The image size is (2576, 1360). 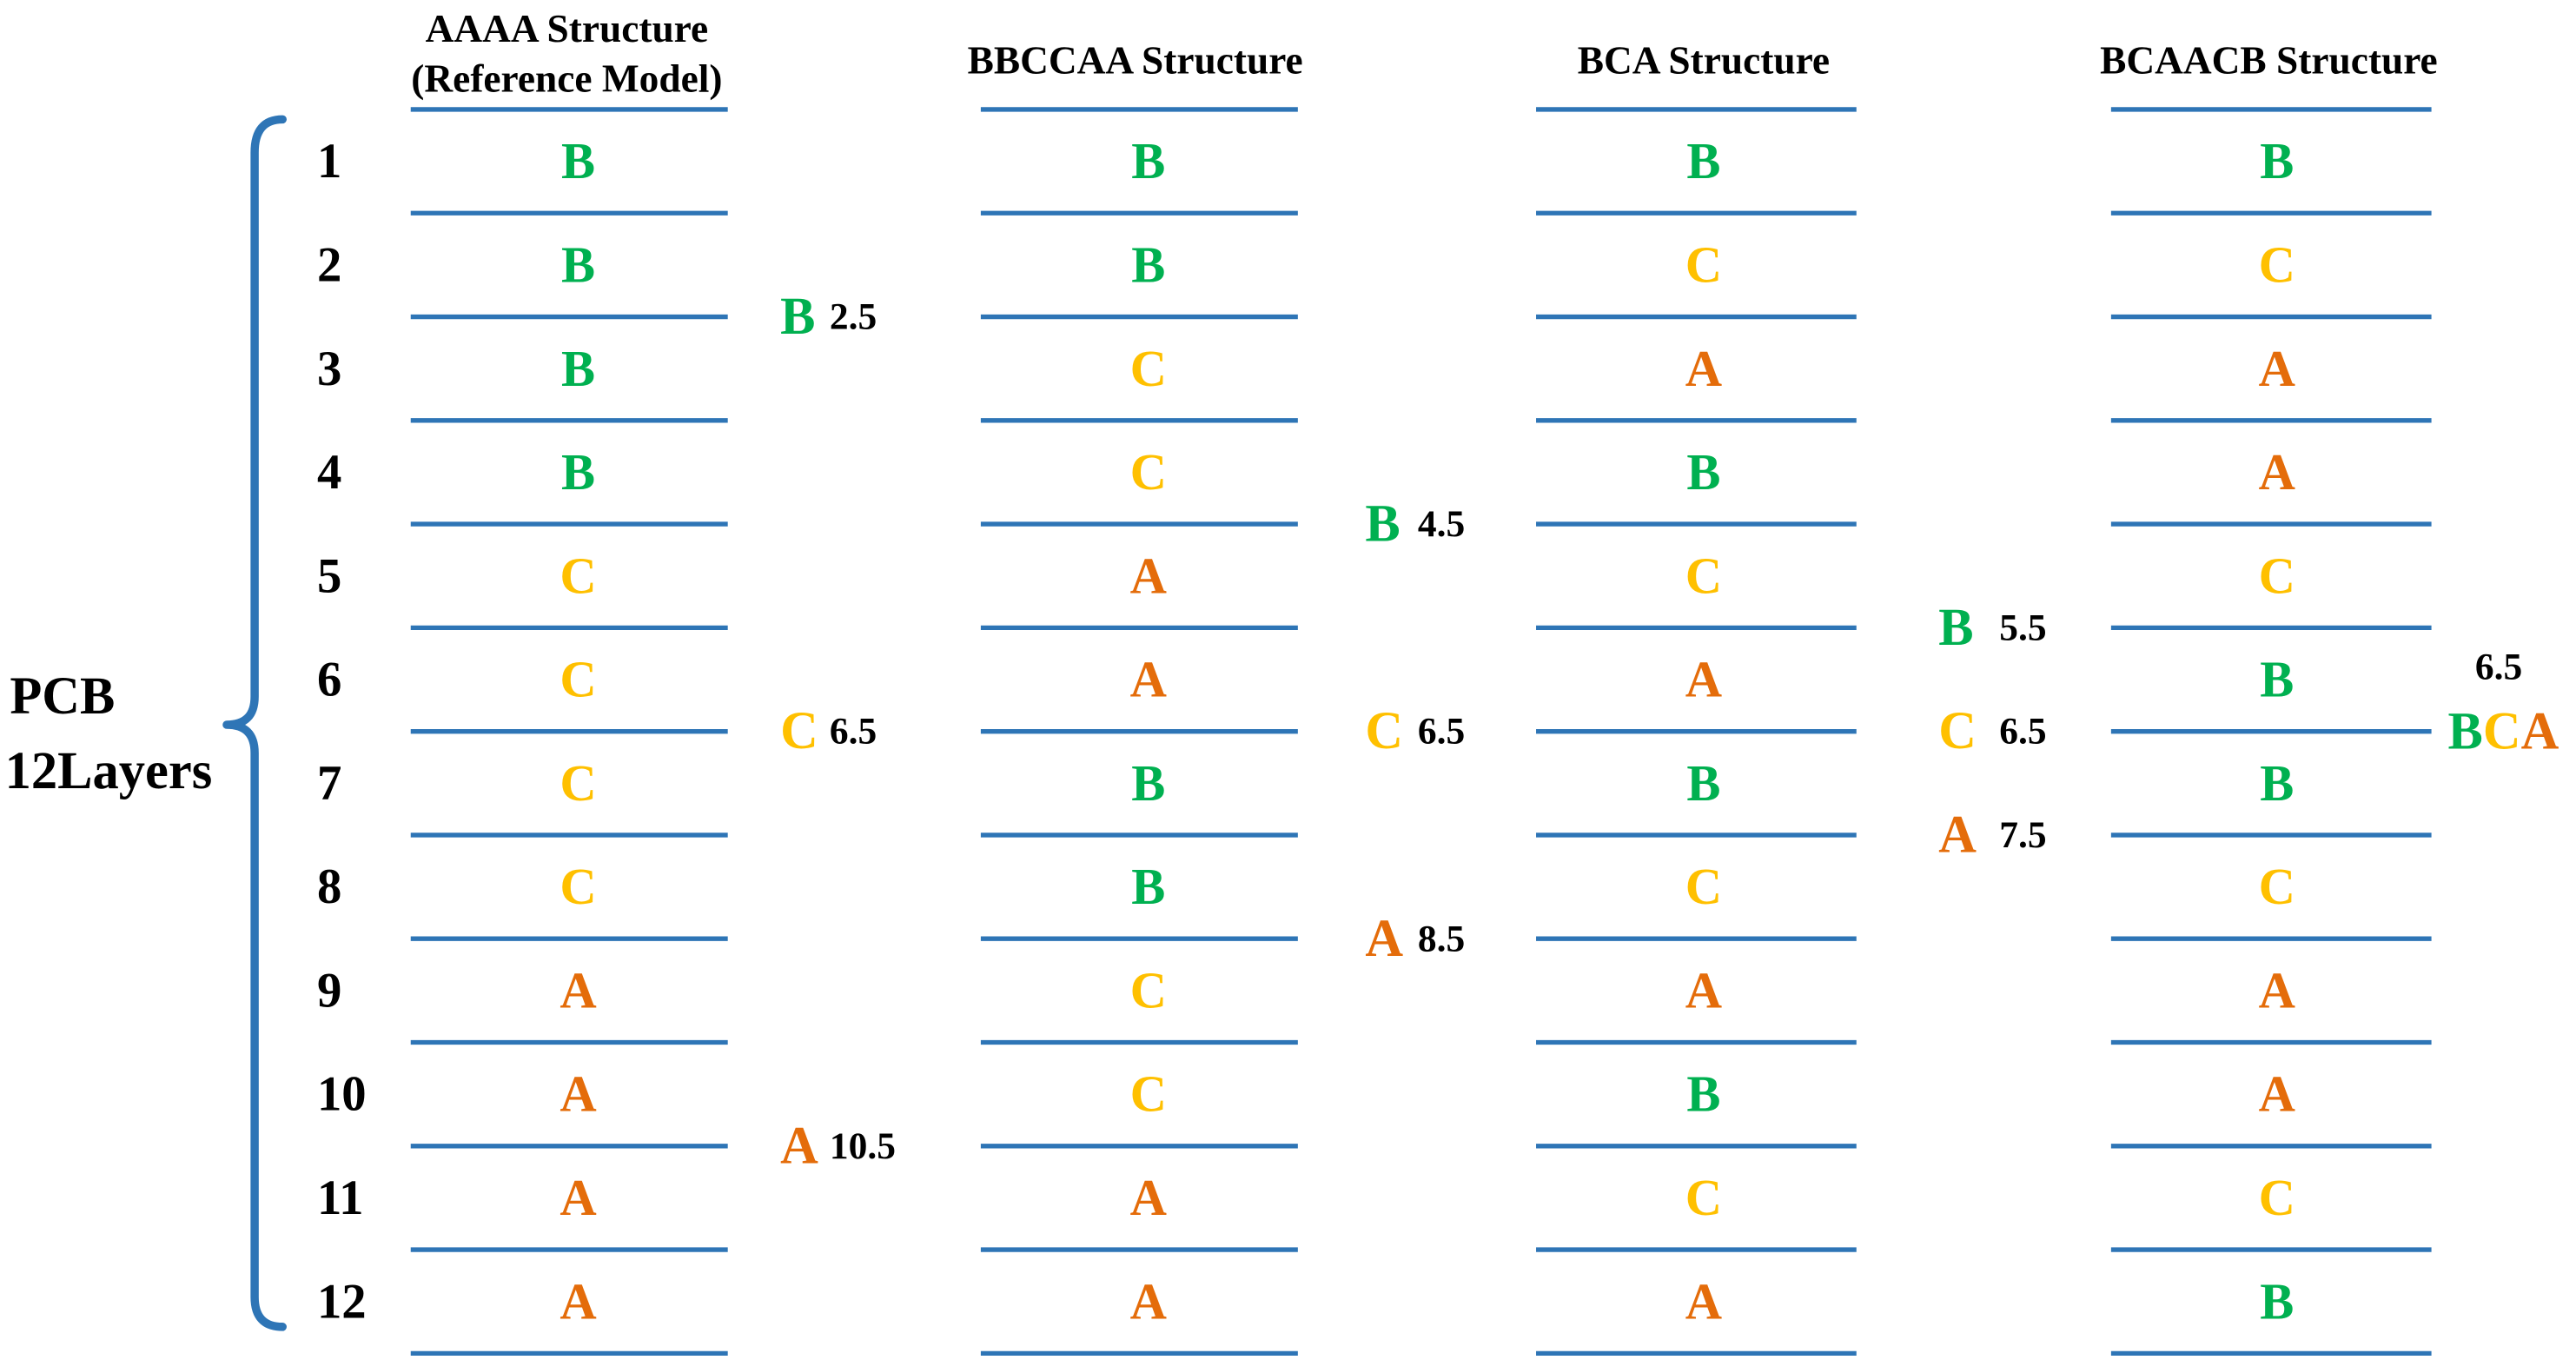 What do you see at coordinates (329, 990) in the screenshot?
I see `layer-number: 9` at bounding box center [329, 990].